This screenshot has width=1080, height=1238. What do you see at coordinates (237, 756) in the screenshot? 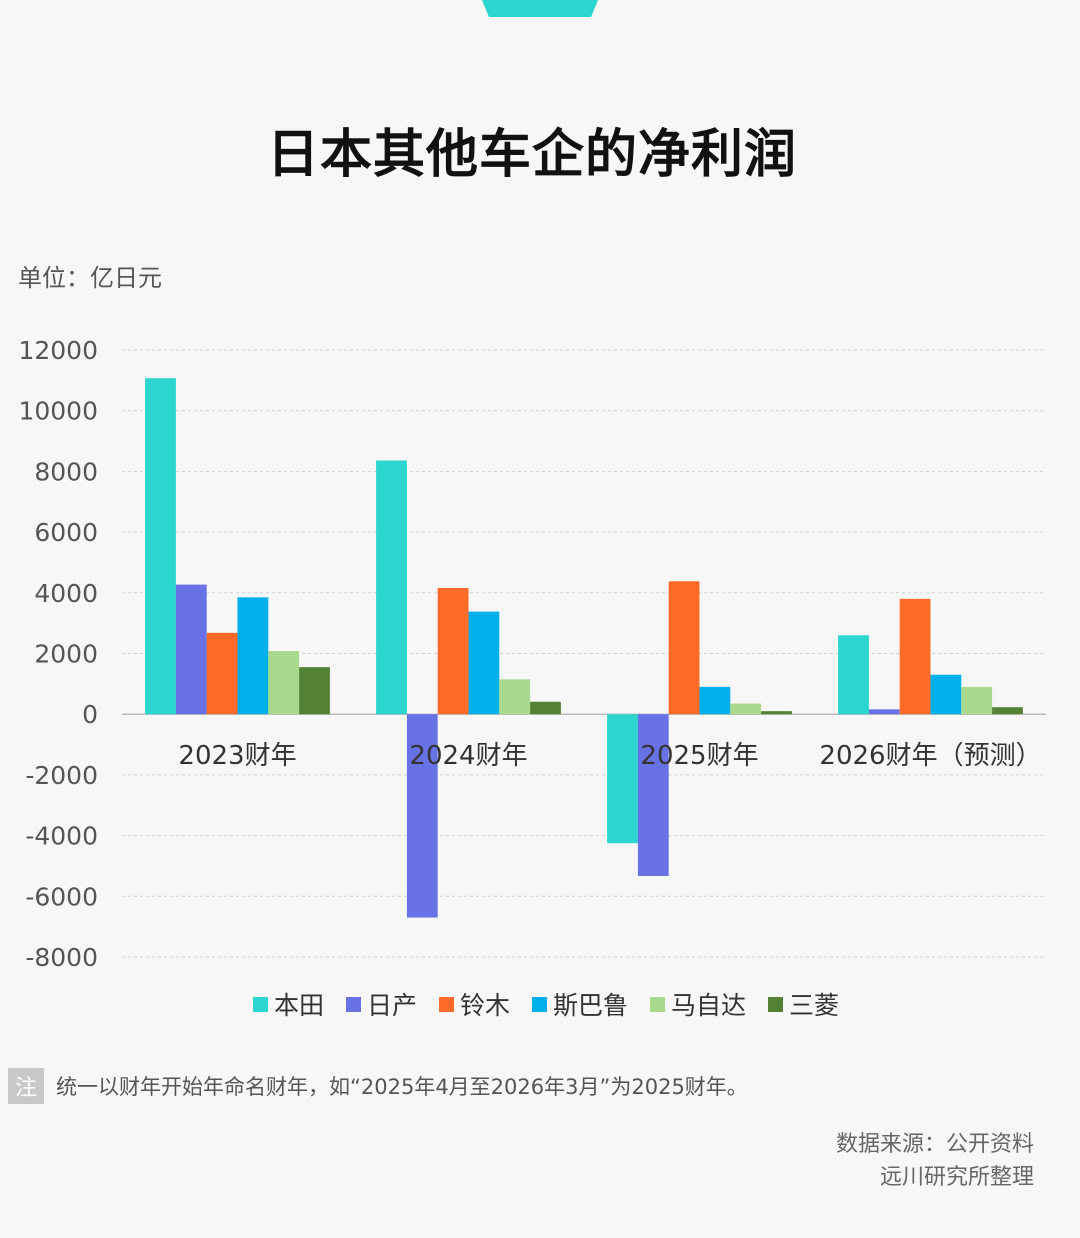
I see `x-category-label: 2023财年` at bounding box center [237, 756].